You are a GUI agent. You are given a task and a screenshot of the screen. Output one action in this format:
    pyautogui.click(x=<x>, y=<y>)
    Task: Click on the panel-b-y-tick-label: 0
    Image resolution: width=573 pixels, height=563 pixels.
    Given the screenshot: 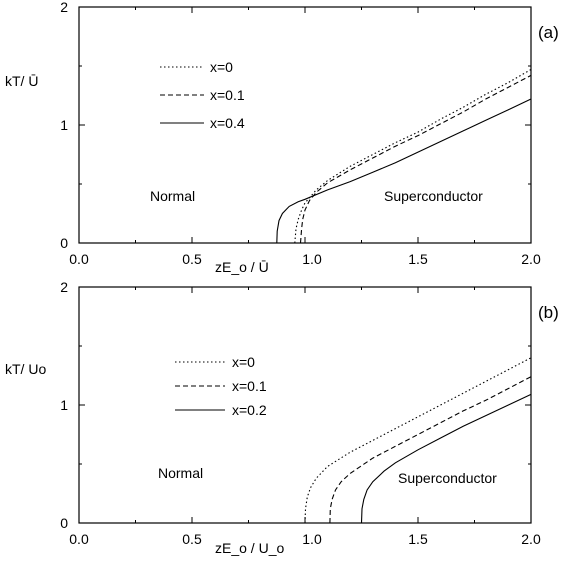 What is the action you would take?
    pyautogui.click(x=64, y=523)
    